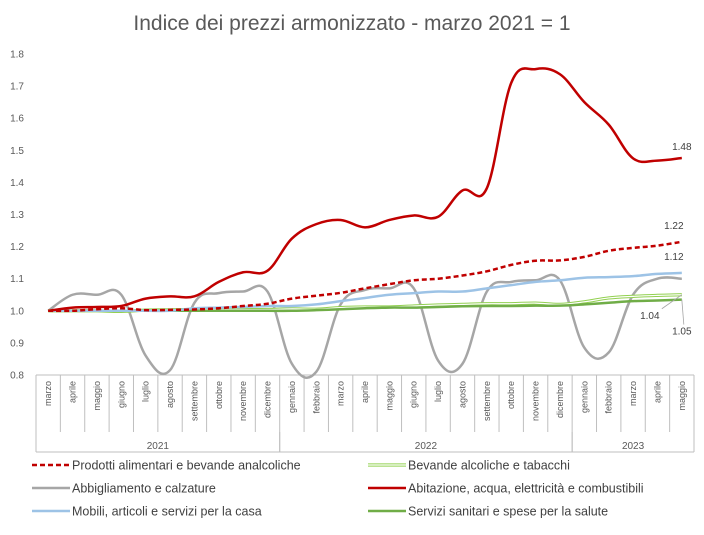  What do you see at coordinates (633, 446) in the screenshot?
I see `year-label: 2023` at bounding box center [633, 446].